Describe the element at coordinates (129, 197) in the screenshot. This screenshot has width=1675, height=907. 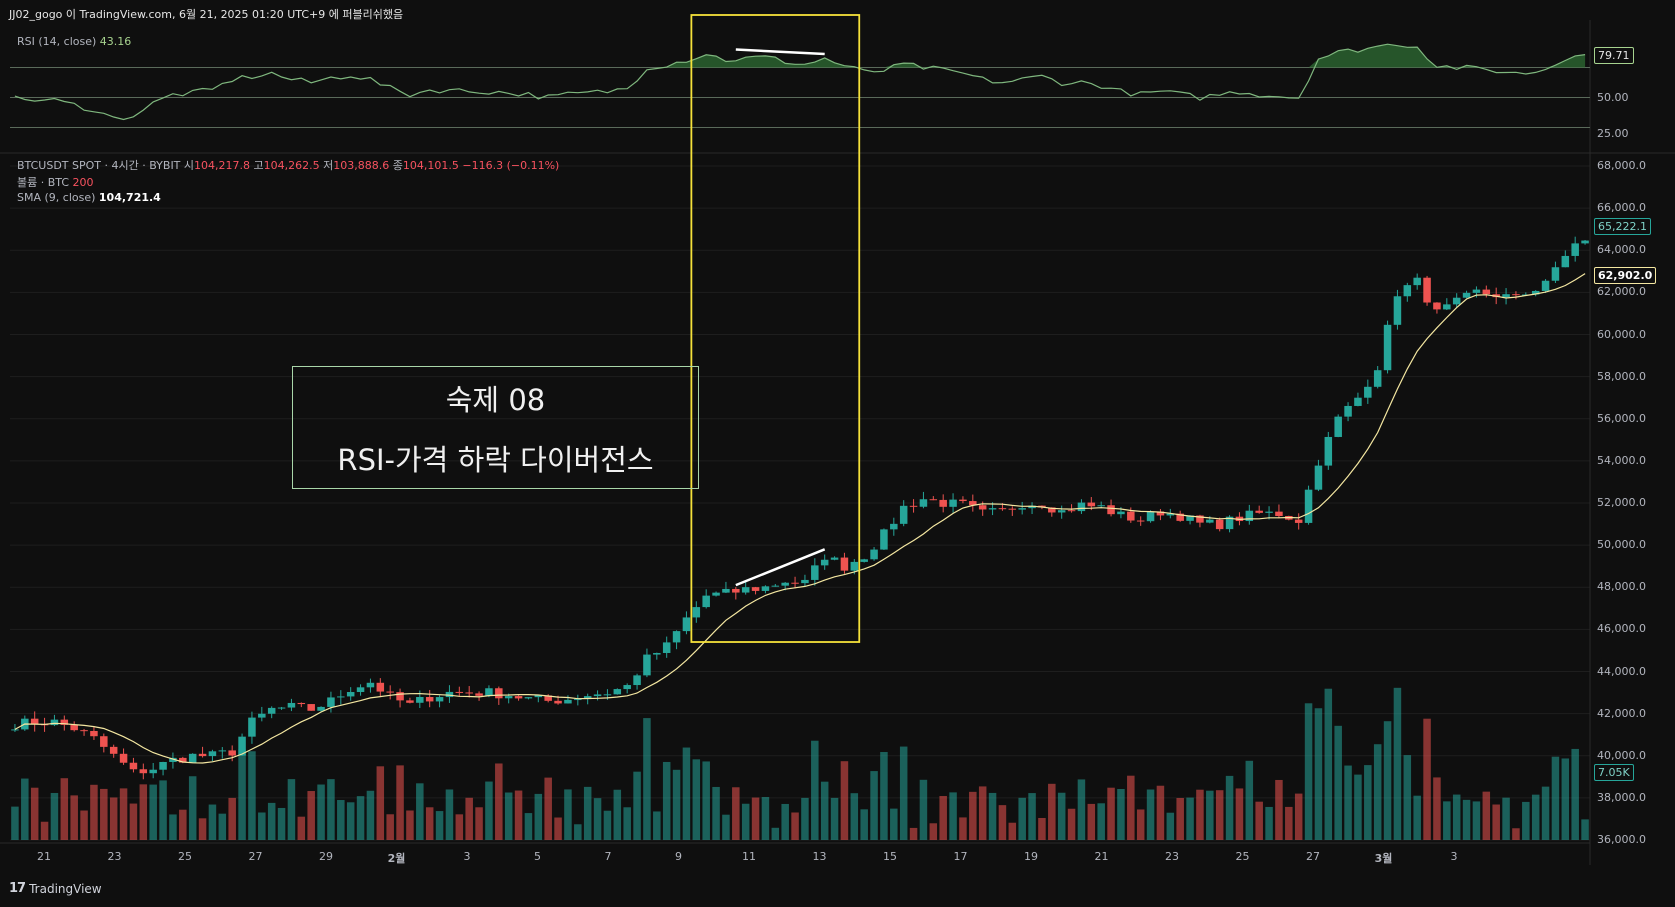
I see `sma-value: 104,721.4` at that location.